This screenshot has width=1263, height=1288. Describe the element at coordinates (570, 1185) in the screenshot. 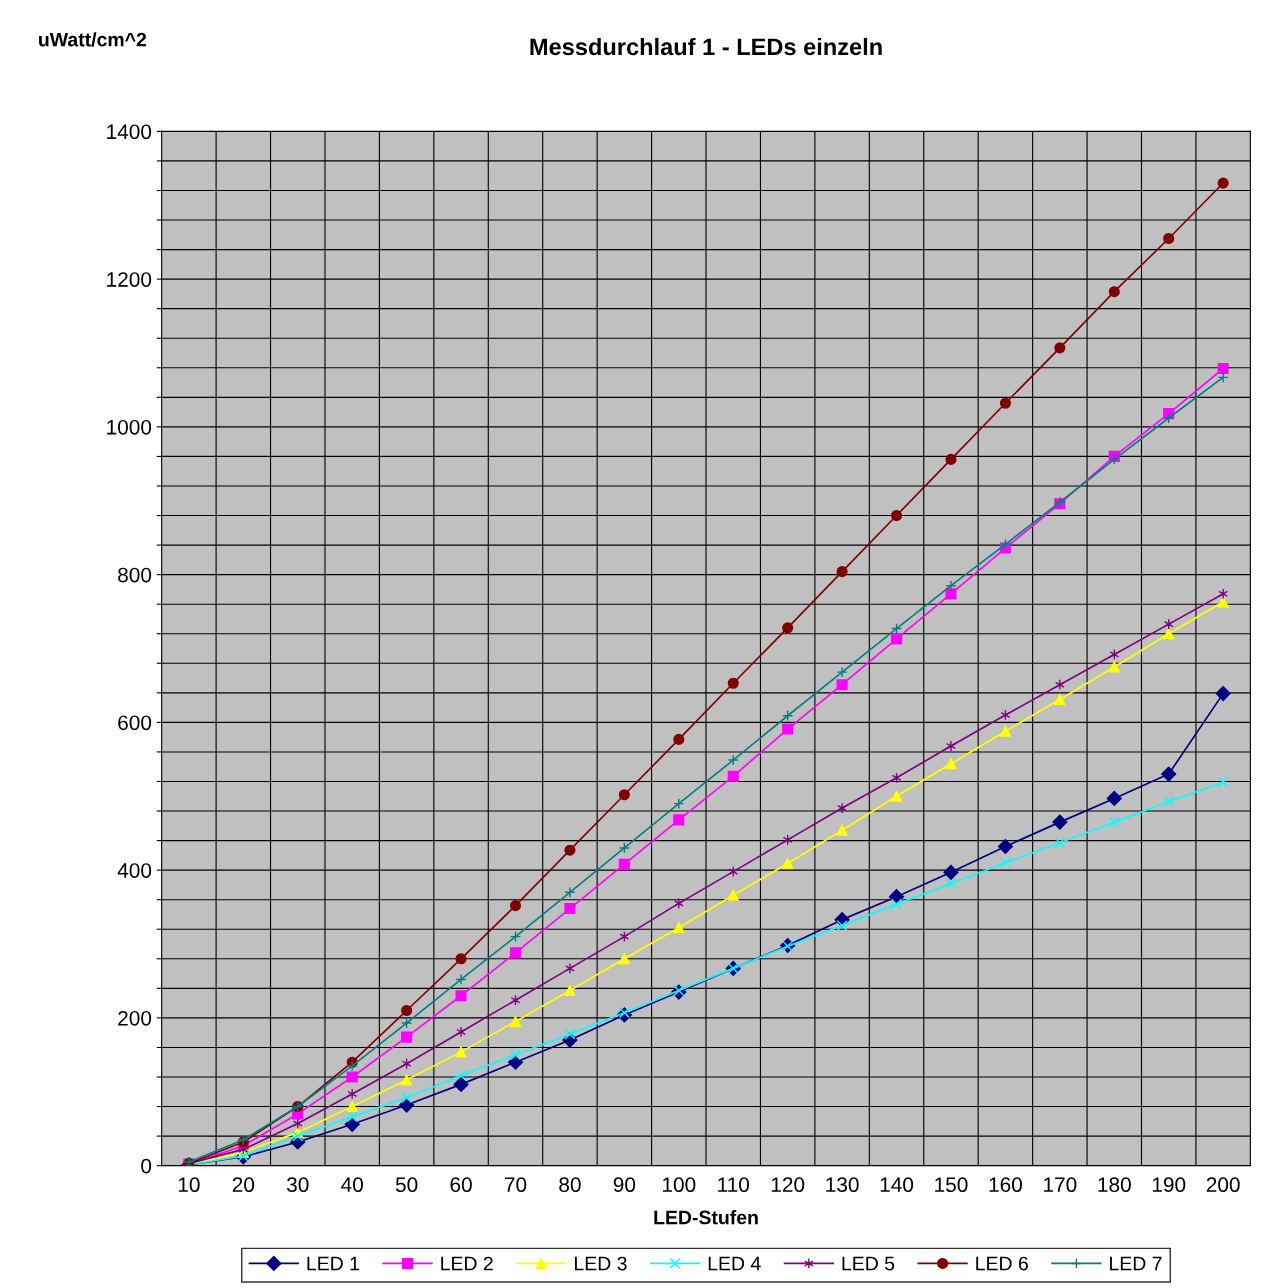

I see `x-tick-label: 80` at that location.